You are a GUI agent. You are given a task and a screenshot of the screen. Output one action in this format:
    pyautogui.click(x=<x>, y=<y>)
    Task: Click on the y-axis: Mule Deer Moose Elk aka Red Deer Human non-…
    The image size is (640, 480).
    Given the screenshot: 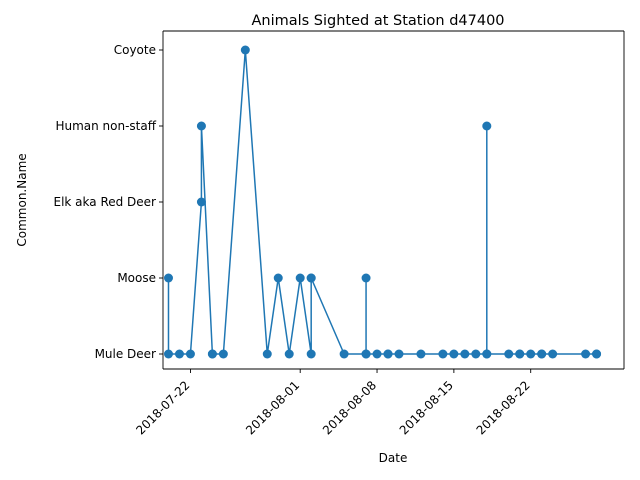 What is the action you would take?
    pyautogui.click(x=108, y=202)
    